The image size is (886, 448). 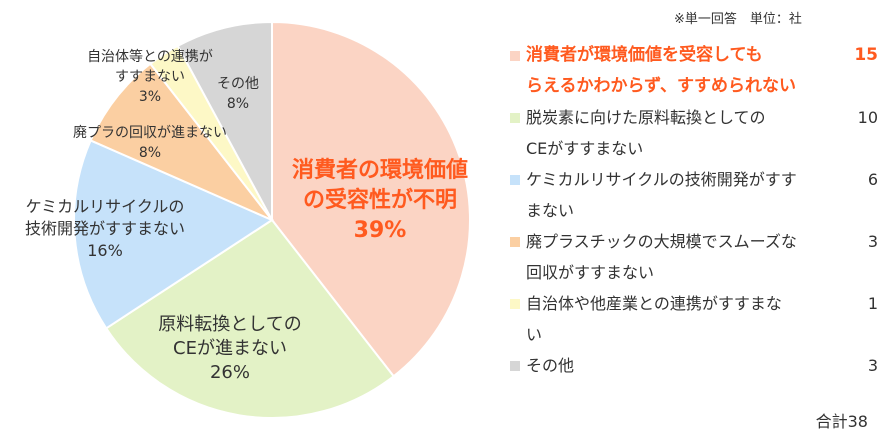 What do you see at coordinates (661, 70) in the screenshot?
I see `legend-label: 消費者が環境価値を受容しても らえるかわからず、すすめられない` at bounding box center [661, 70].